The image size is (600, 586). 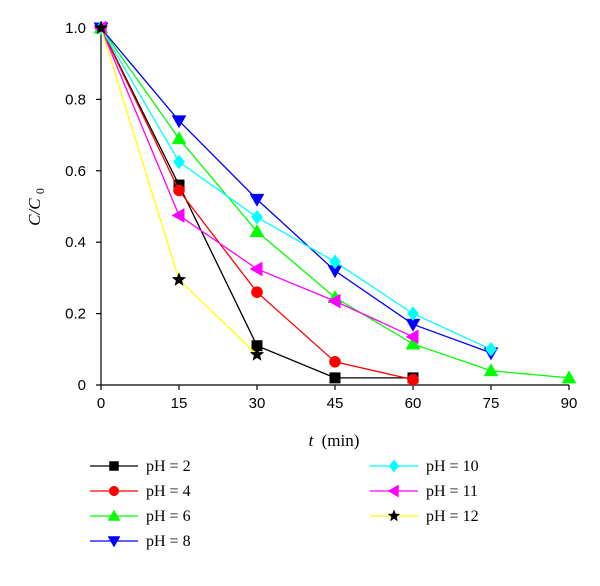 I want to click on svg-text: t (min), so click(x=334, y=440).